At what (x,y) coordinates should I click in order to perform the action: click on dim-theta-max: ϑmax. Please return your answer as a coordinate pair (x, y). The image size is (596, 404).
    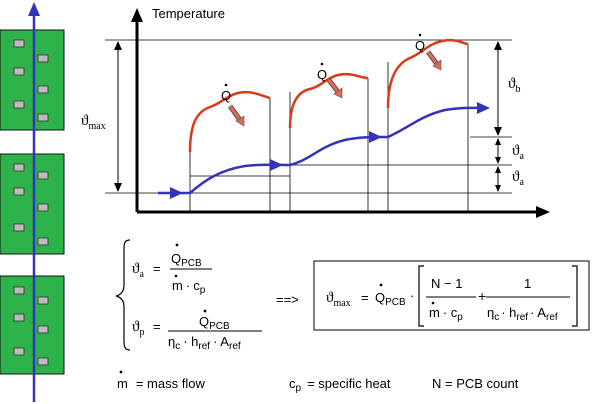
    Looking at the image, I should click on (101, 116).